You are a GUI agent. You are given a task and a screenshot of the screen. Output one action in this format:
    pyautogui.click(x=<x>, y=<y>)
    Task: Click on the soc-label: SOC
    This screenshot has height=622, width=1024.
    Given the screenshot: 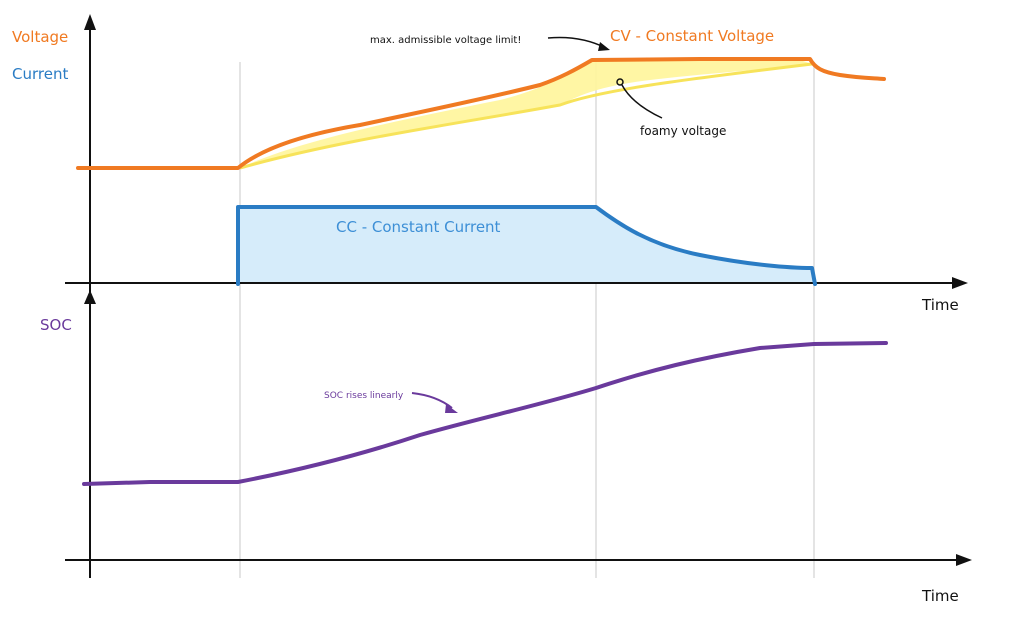 What is the action you would take?
    pyautogui.click(x=56, y=325)
    